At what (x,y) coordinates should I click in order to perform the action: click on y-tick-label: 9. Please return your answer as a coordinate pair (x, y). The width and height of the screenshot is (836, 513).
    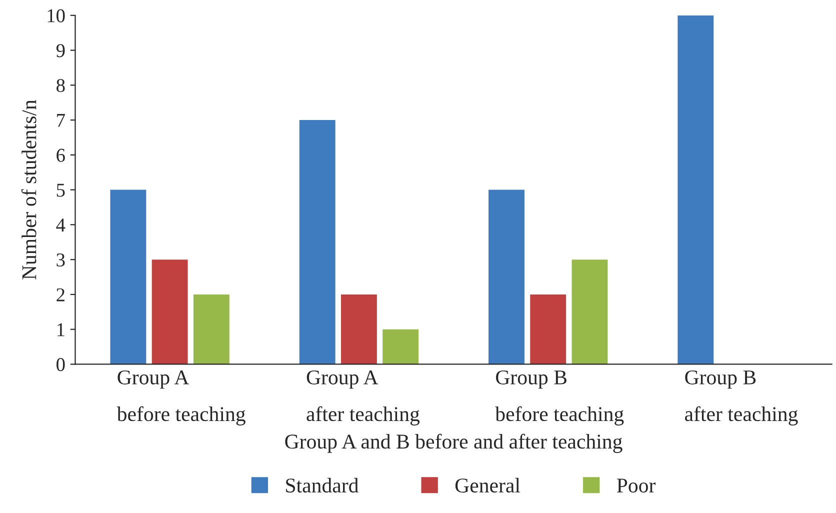
    Looking at the image, I should click on (60, 51).